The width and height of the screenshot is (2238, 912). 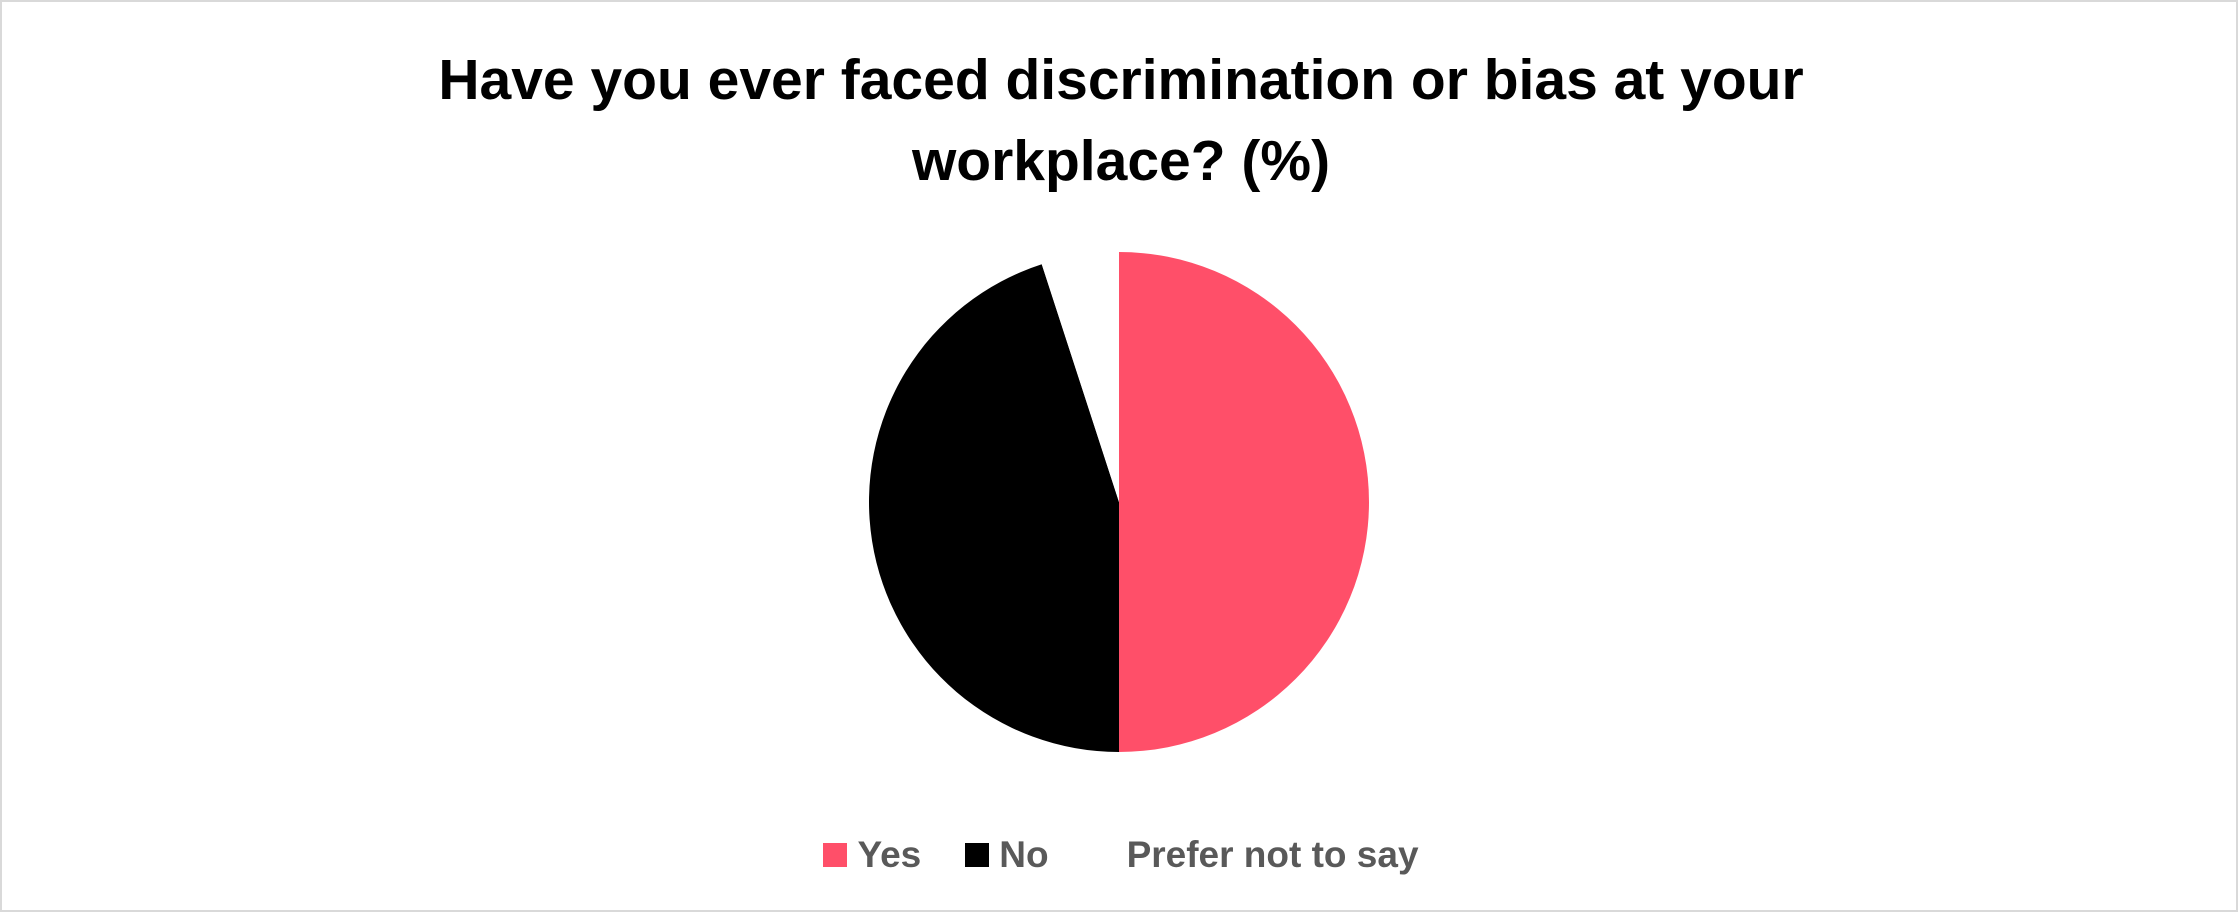 I want to click on legend: Yes No Prefer not to say, so click(x=1120, y=855).